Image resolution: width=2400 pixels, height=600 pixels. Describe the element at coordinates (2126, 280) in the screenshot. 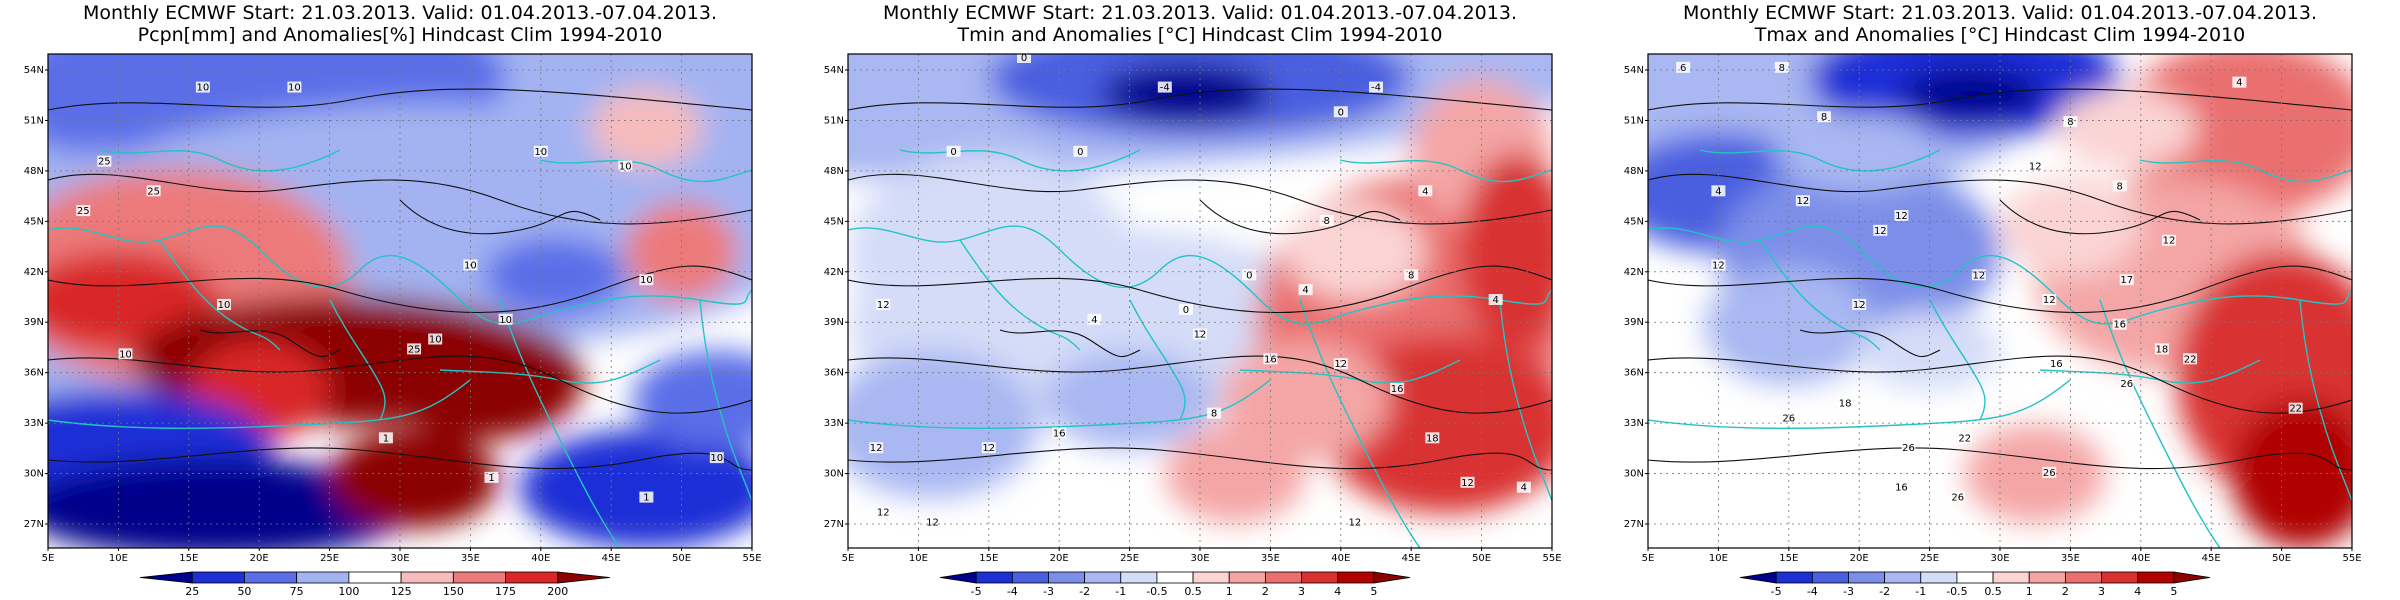

I see `contour-label: 17` at that location.